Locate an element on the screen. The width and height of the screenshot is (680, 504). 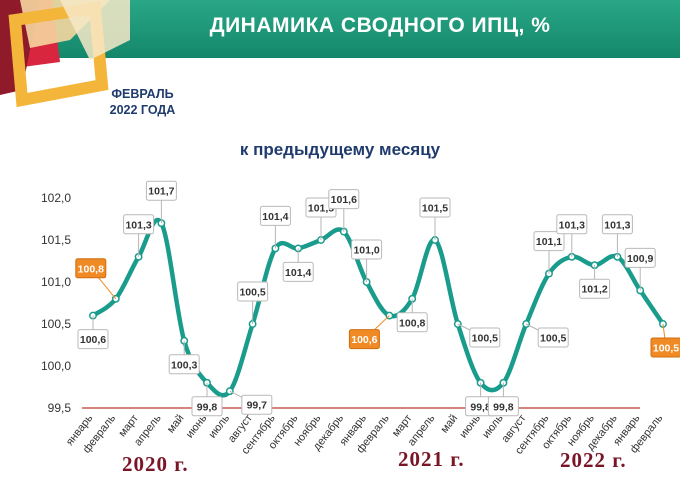
data-label: 100,9 is located at coordinates (640, 259).